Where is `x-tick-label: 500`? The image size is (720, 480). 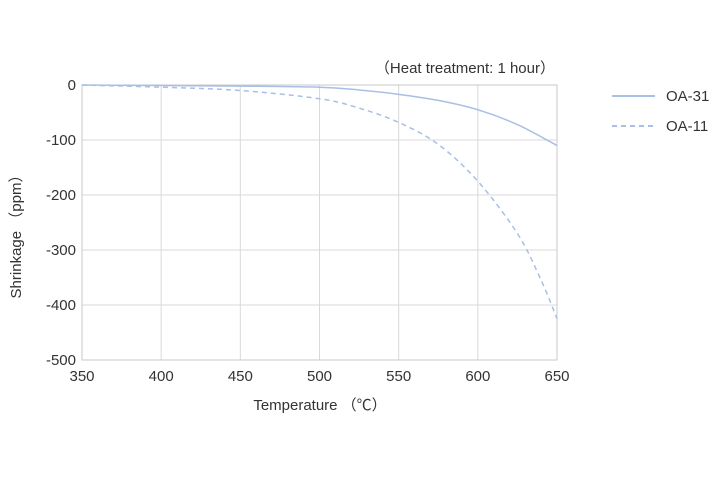
x-tick-label: 500 is located at coordinates (319, 376).